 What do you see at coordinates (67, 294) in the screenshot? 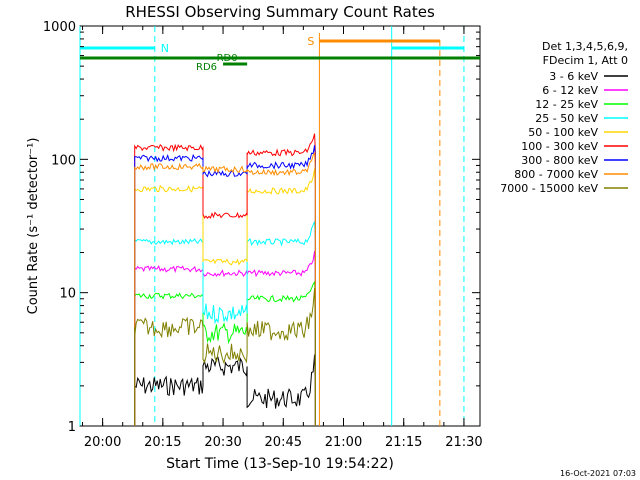
I see `y-tick-label-1: 10` at bounding box center [67, 294].